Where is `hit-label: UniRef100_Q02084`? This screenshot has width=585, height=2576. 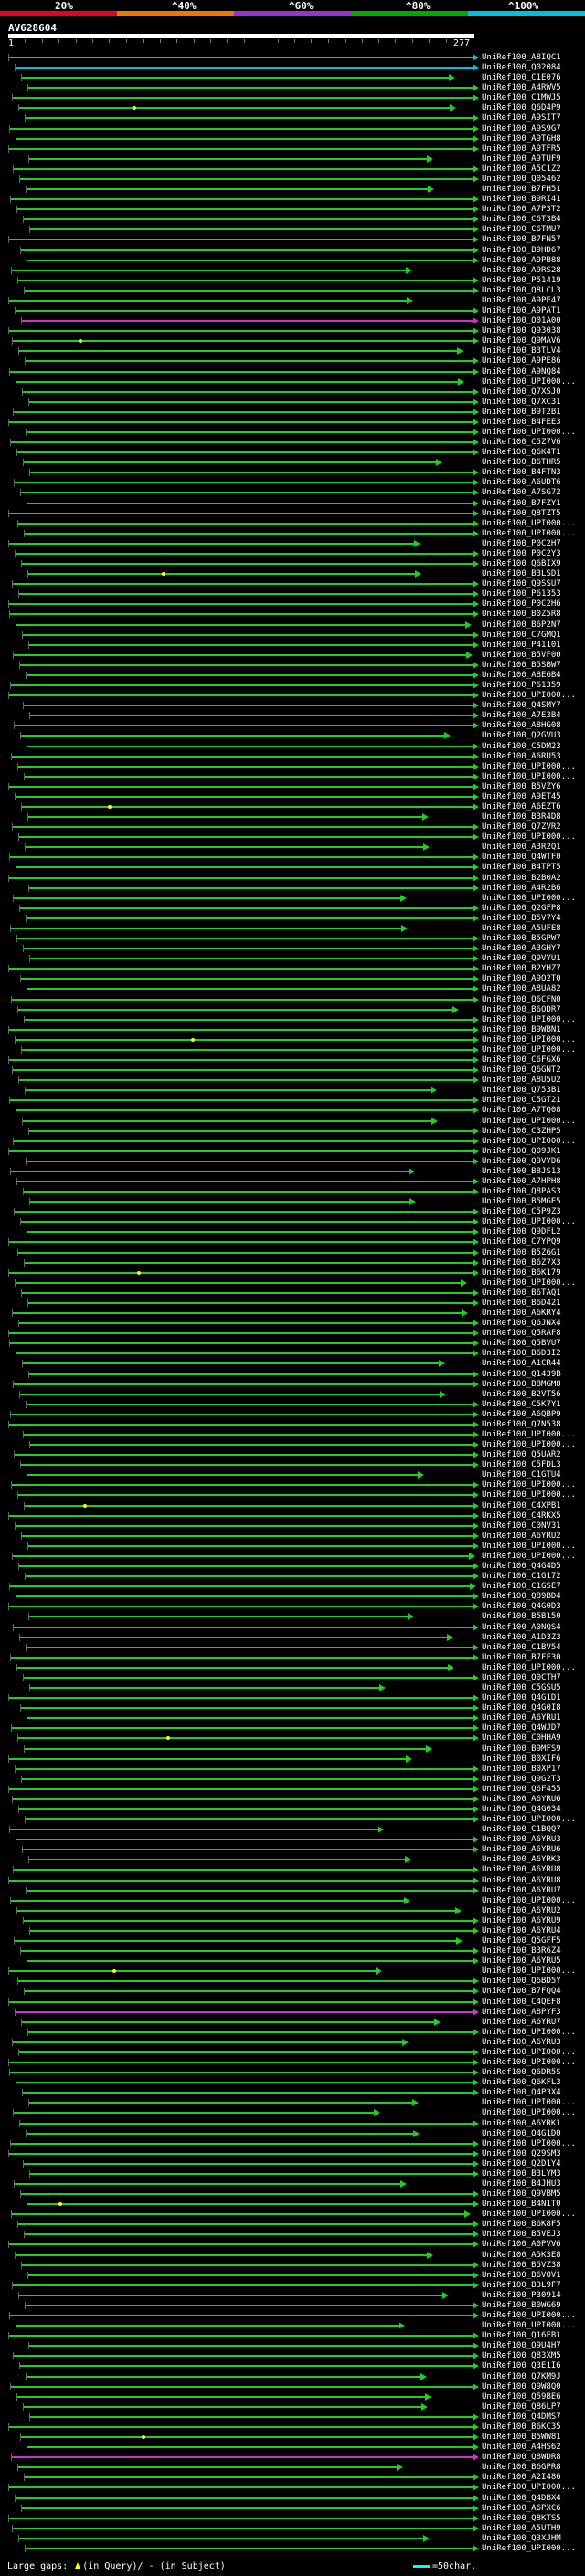
hit-label: UniRef100_Q02084 is located at coordinates (521, 67).